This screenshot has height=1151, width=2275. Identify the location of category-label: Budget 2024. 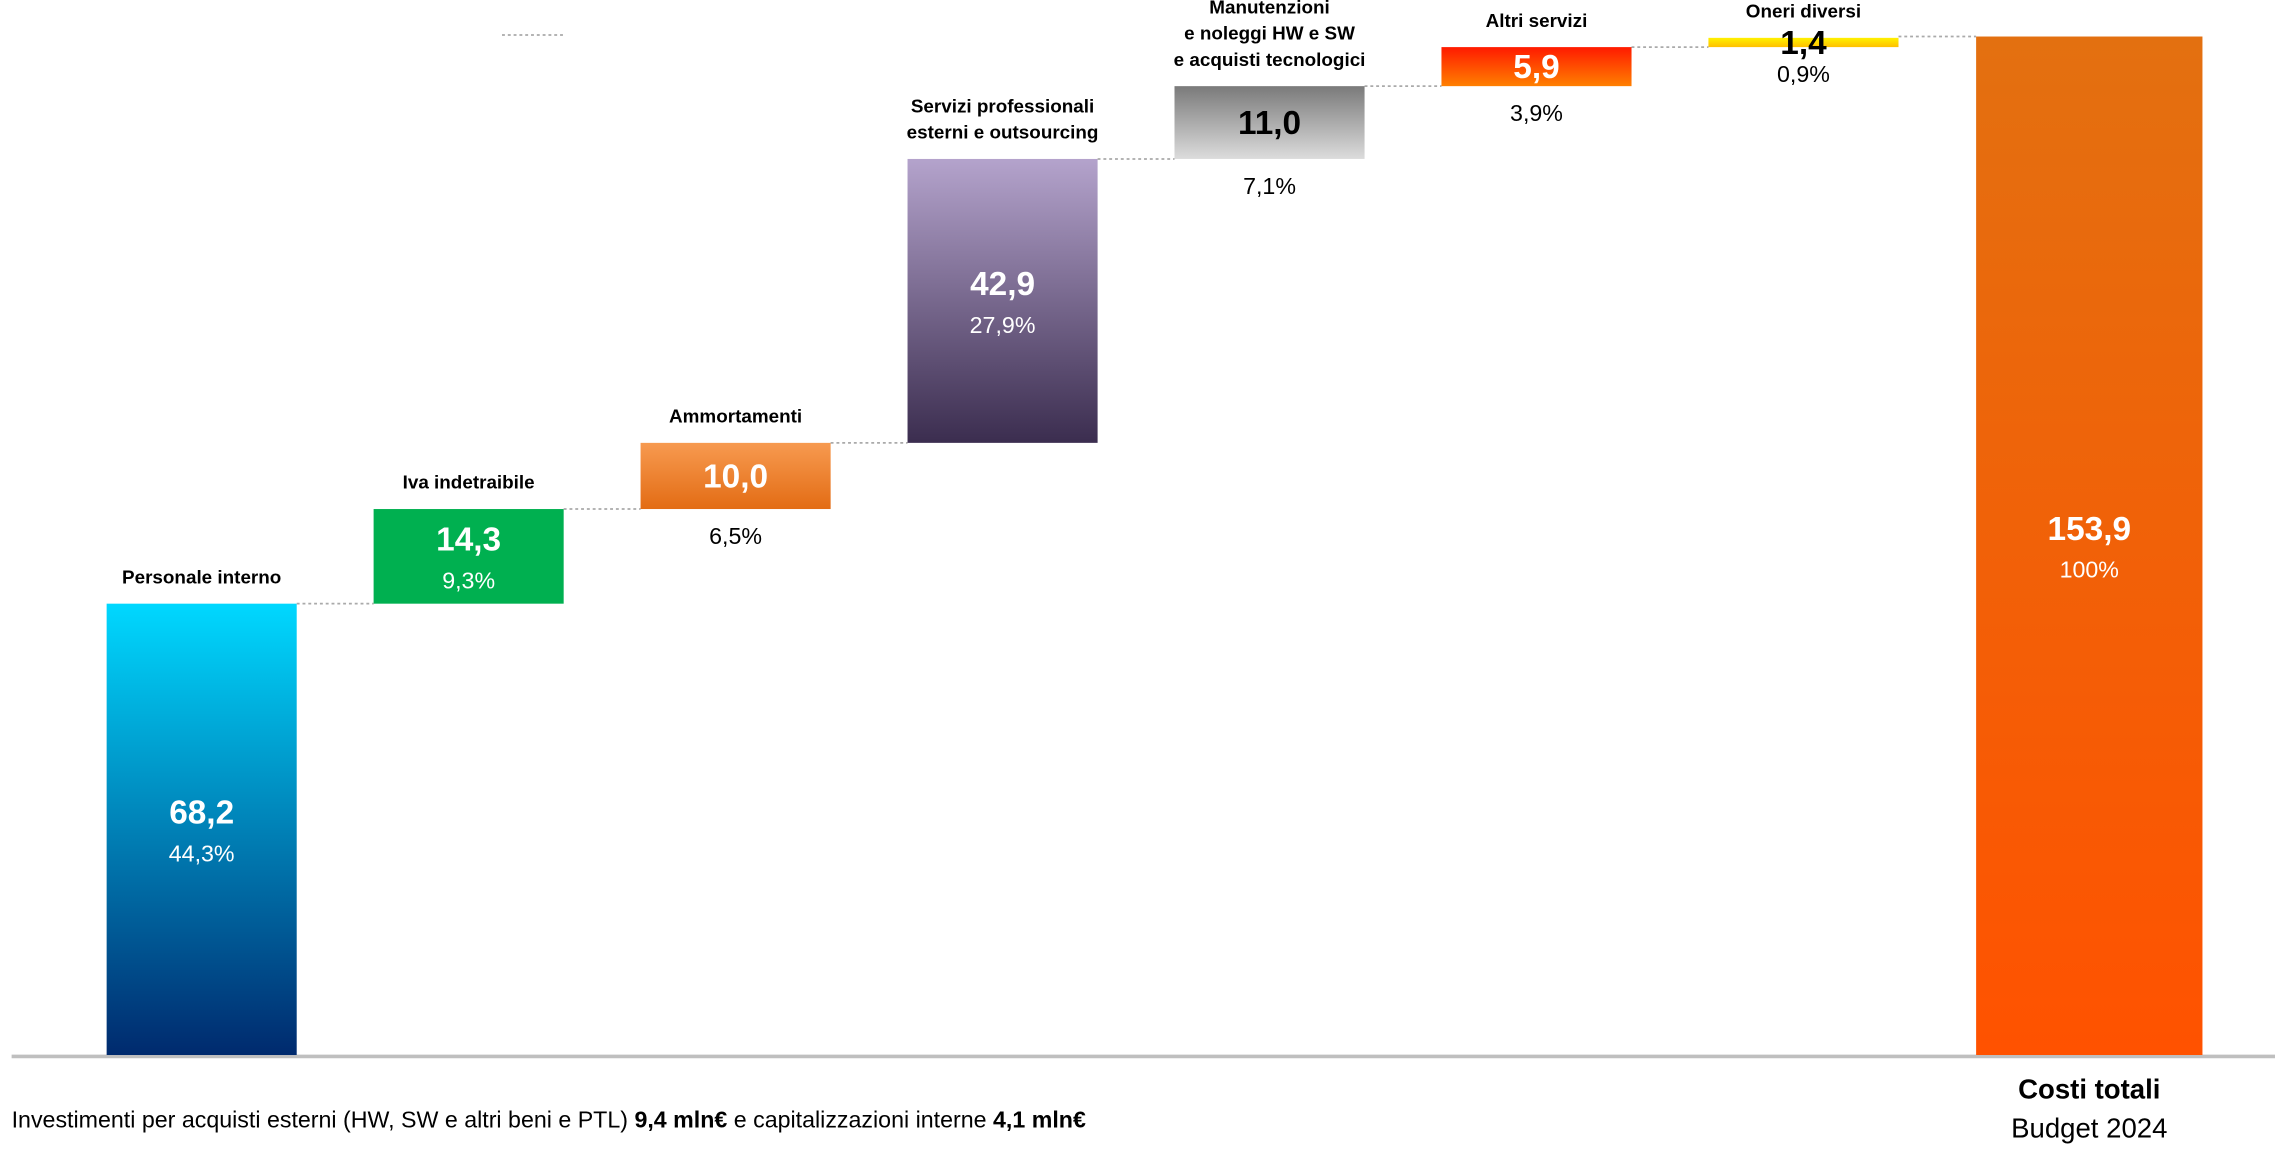
(2089, 1128).